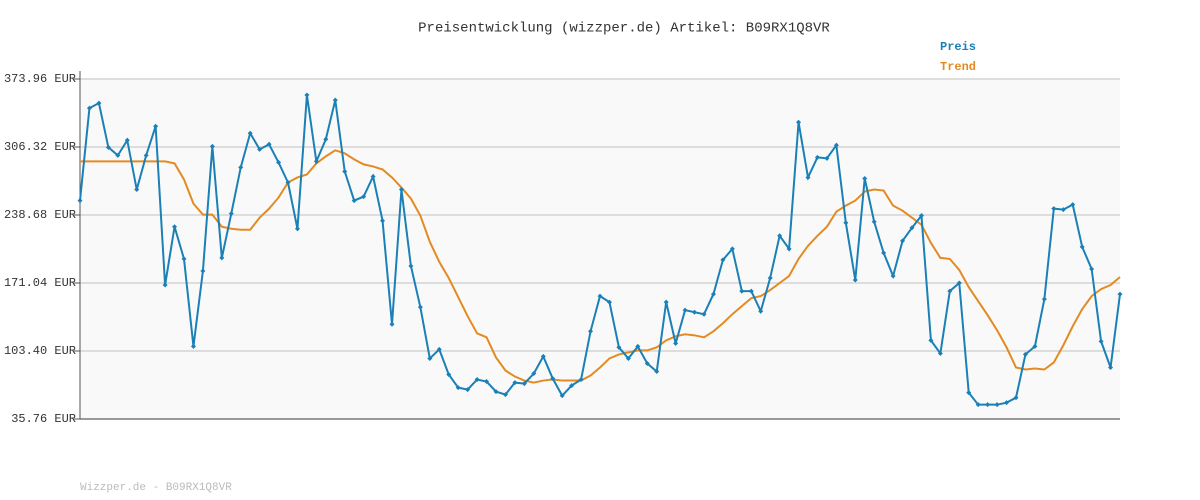 Image resolution: width=1200 pixels, height=500 pixels. What do you see at coordinates (958, 47) in the screenshot?
I see `legend-label: Preis` at bounding box center [958, 47].